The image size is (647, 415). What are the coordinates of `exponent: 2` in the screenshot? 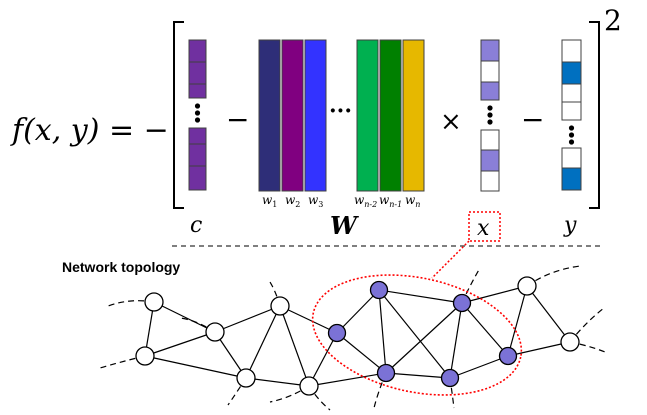 It's located at (613, 20).